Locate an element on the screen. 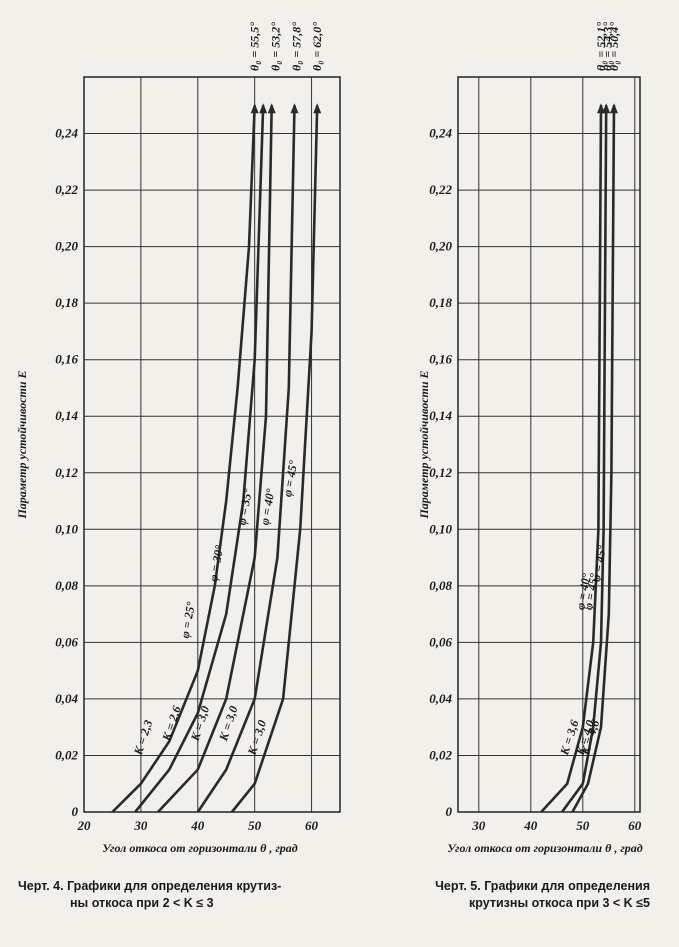 The height and width of the screenshot is (947, 679). theta-label: θ₀ = 54,3° is located at coordinates (608, 46).